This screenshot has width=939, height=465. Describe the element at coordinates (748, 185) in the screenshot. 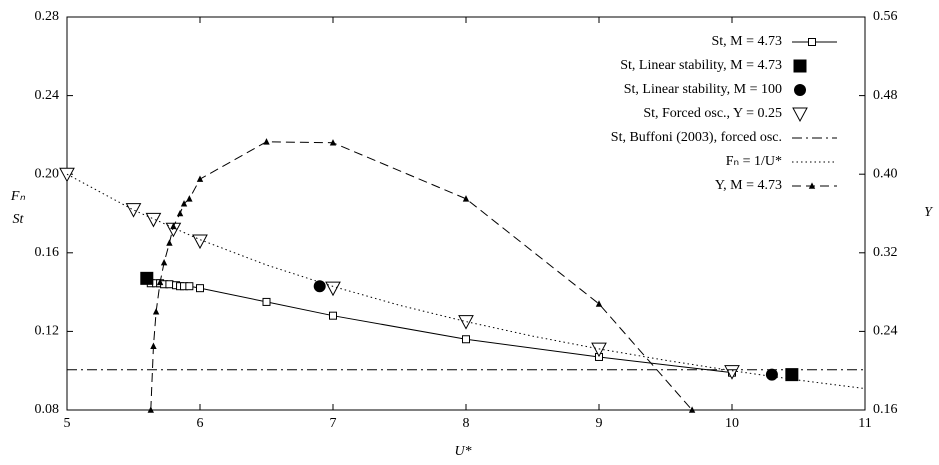

I see `legend-label: Y, M = 4.73` at that location.